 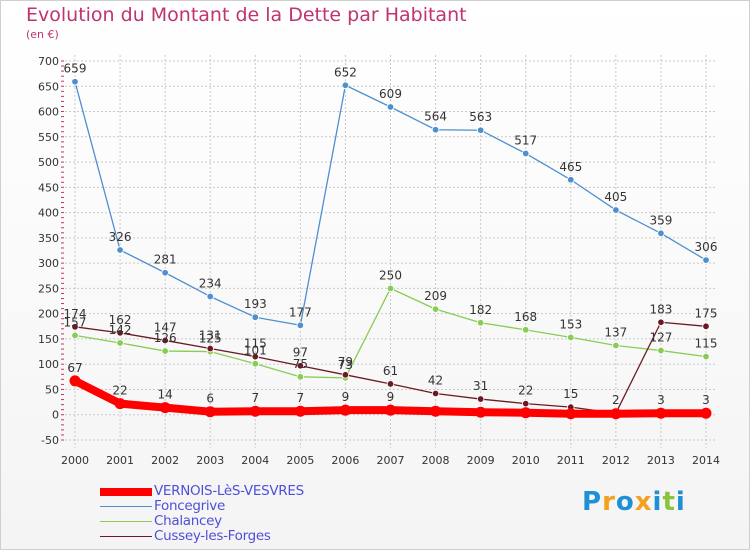 What do you see at coordinates (570, 324) in the screenshot?
I see `data-label: 153` at bounding box center [570, 324].